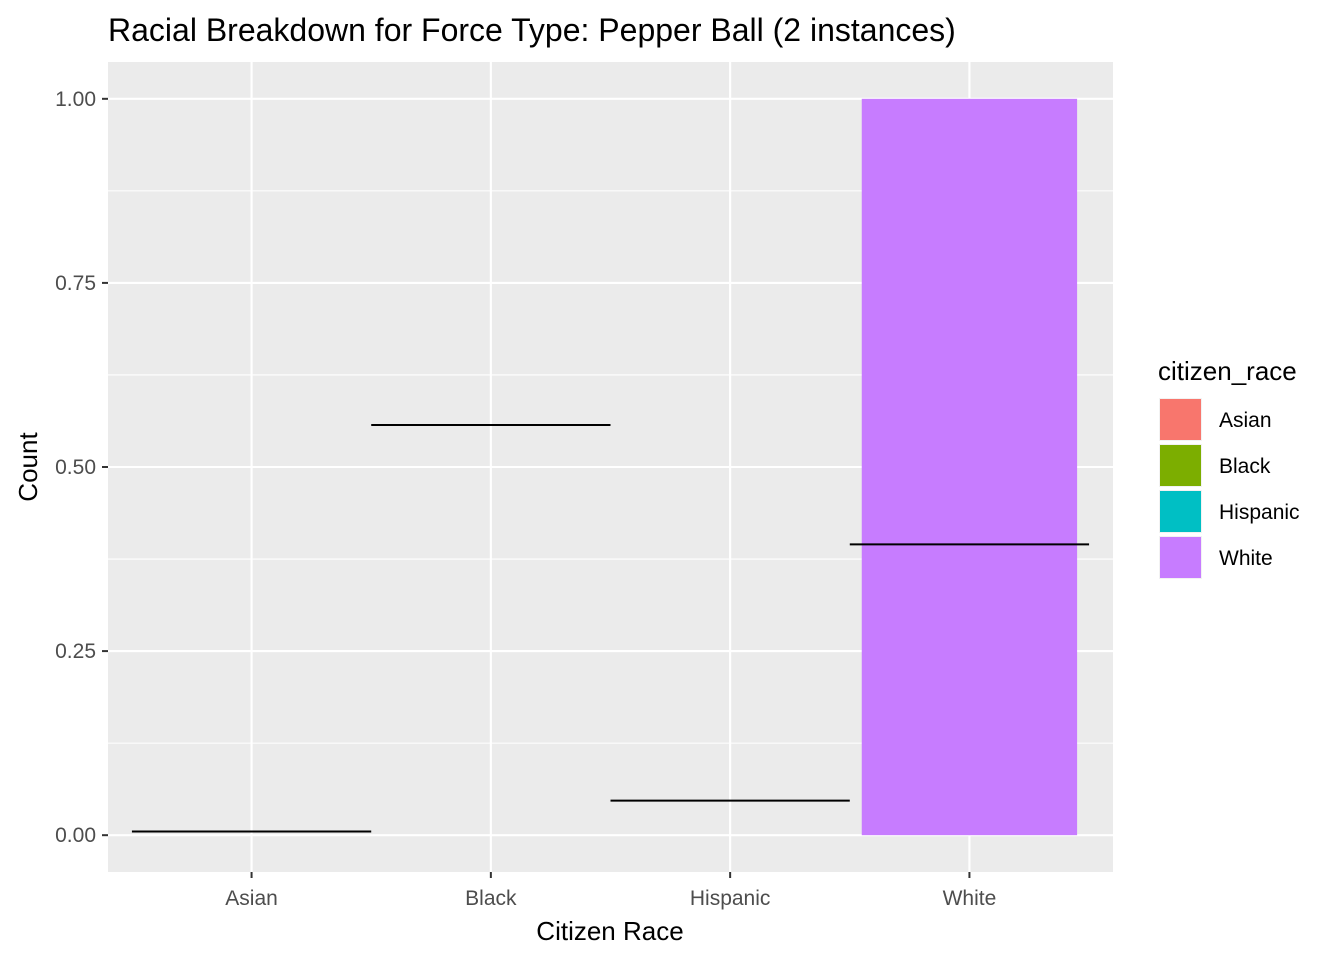 The width and height of the screenshot is (1344, 960). What do you see at coordinates (970, 898) in the screenshot?
I see `x-tick-label: White` at bounding box center [970, 898].